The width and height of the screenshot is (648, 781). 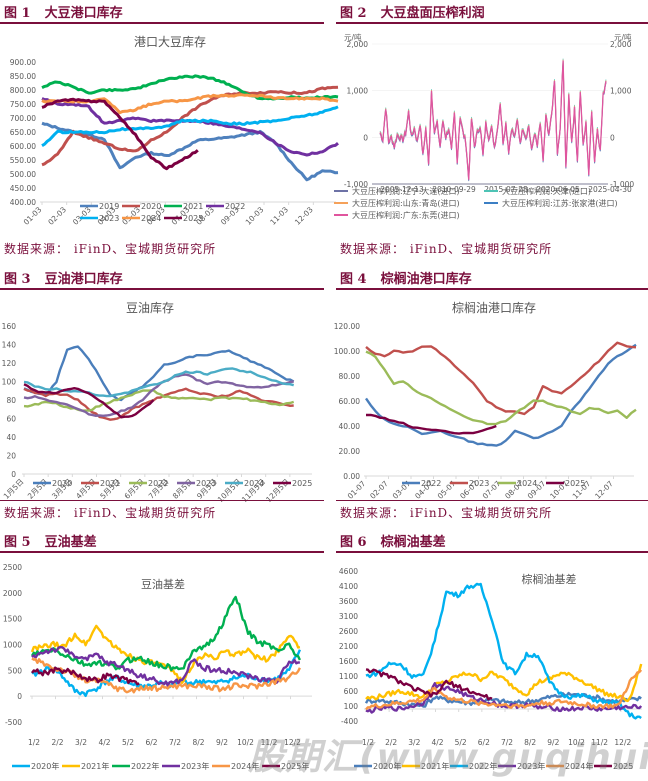 What do you see at coordinates (549, 579) in the screenshot?
I see `chart-title: 棕榈油基差` at bounding box center [549, 579].